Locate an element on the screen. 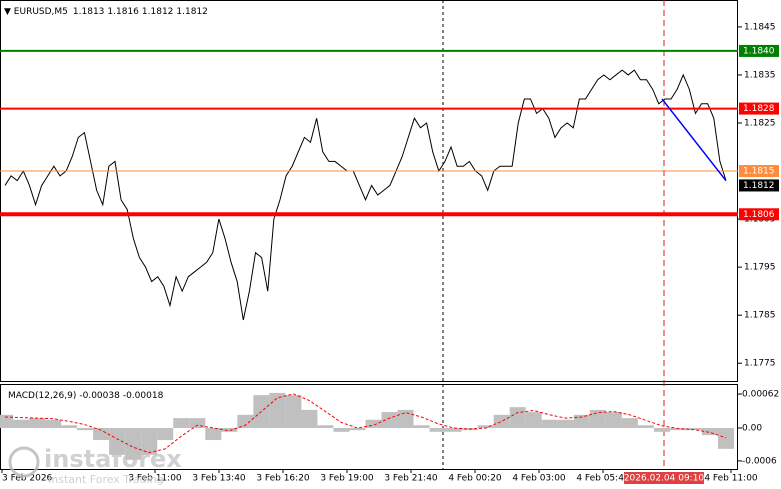  macd-header: MACD(12,26,9) -0.00038 -0.00018 is located at coordinates (86, 396).